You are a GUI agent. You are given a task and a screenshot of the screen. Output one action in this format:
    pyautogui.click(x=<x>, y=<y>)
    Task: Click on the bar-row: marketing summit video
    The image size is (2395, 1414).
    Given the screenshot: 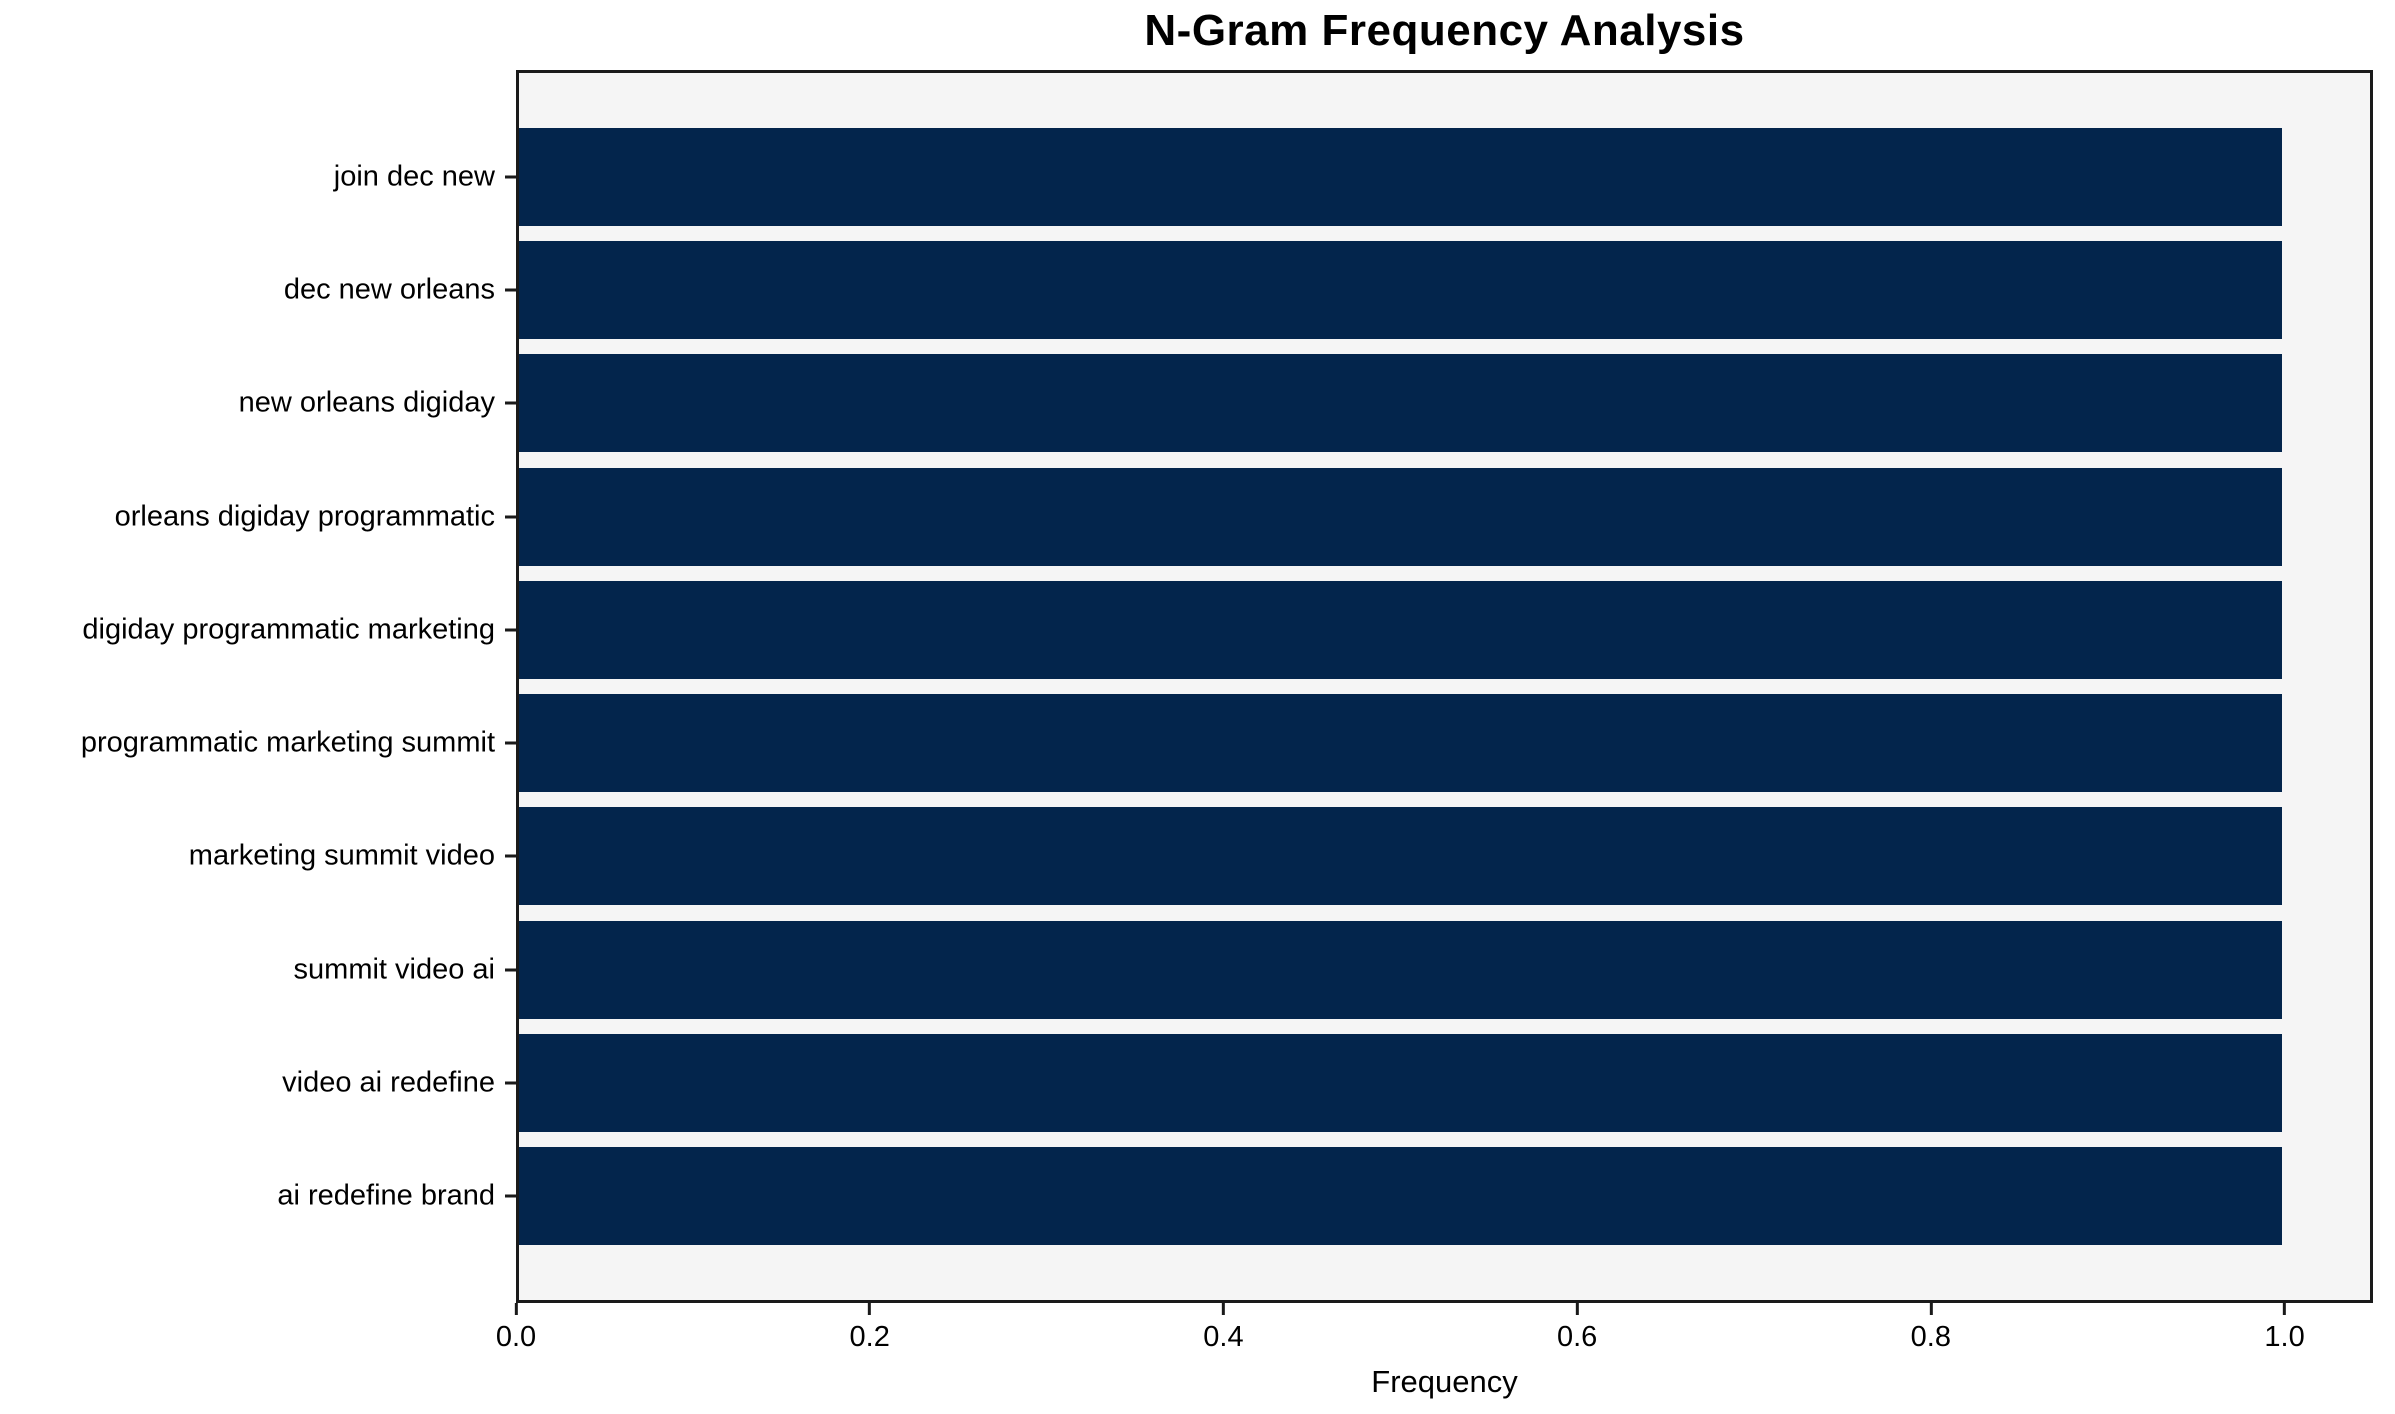 What is the action you would take?
    pyautogui.click(x=1279, y=856)
    